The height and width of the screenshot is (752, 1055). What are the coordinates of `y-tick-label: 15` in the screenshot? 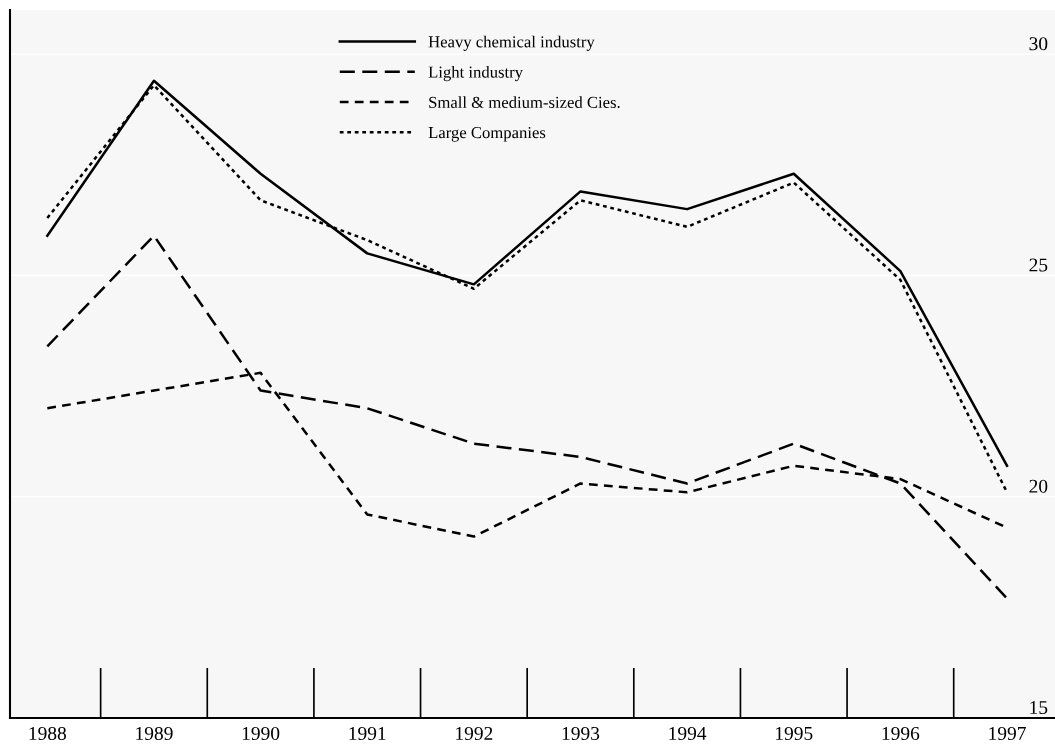 It's located at (1039, 708).